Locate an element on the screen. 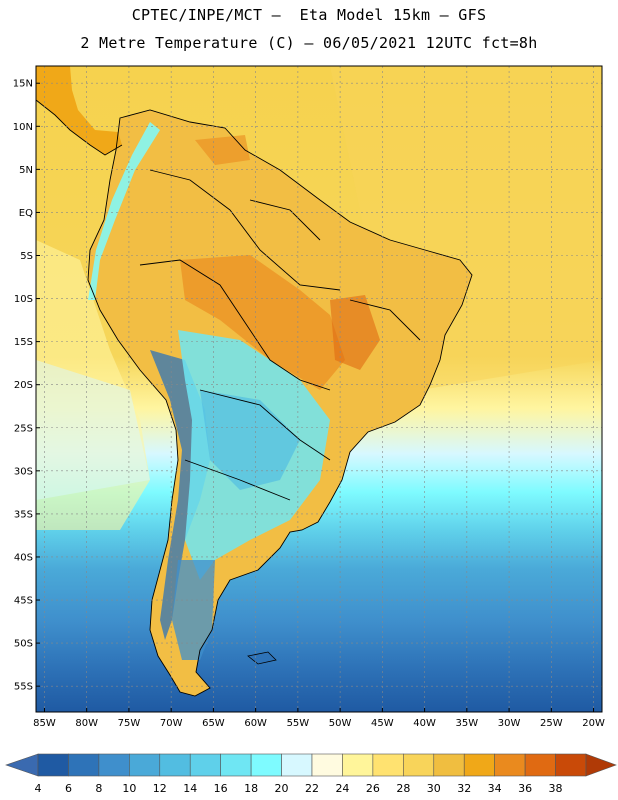  colorbar-label: 28 is located at coordinates (403, 788).